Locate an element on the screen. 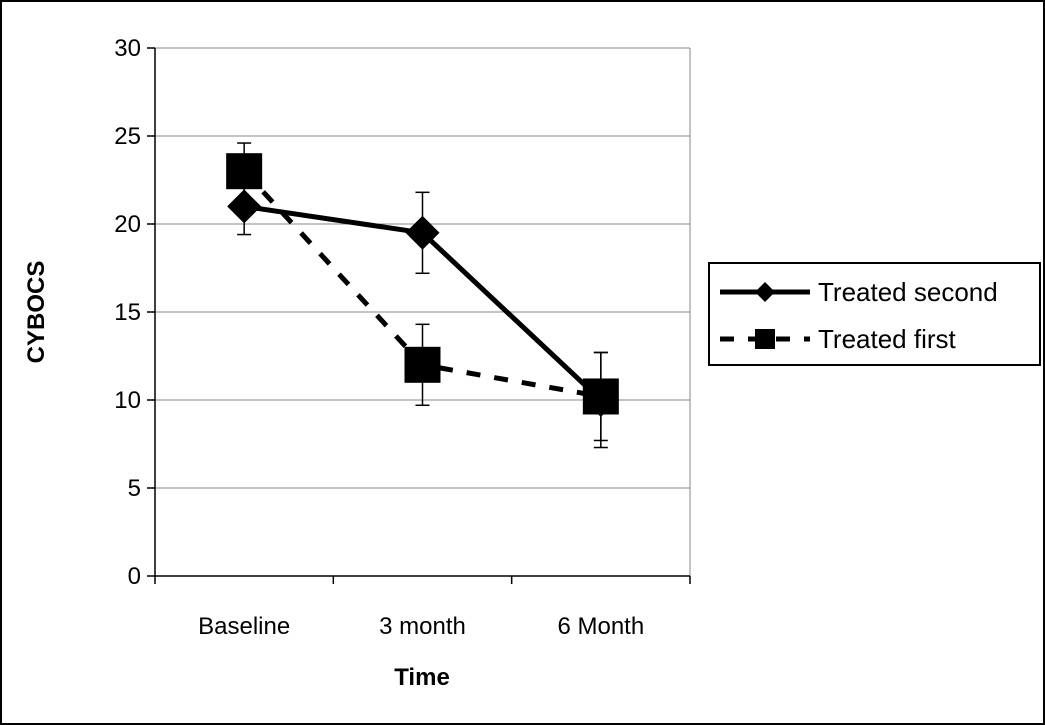 The image size is (1045, 725). legend: Treated second Treated first is located at coordinates (874, 314).